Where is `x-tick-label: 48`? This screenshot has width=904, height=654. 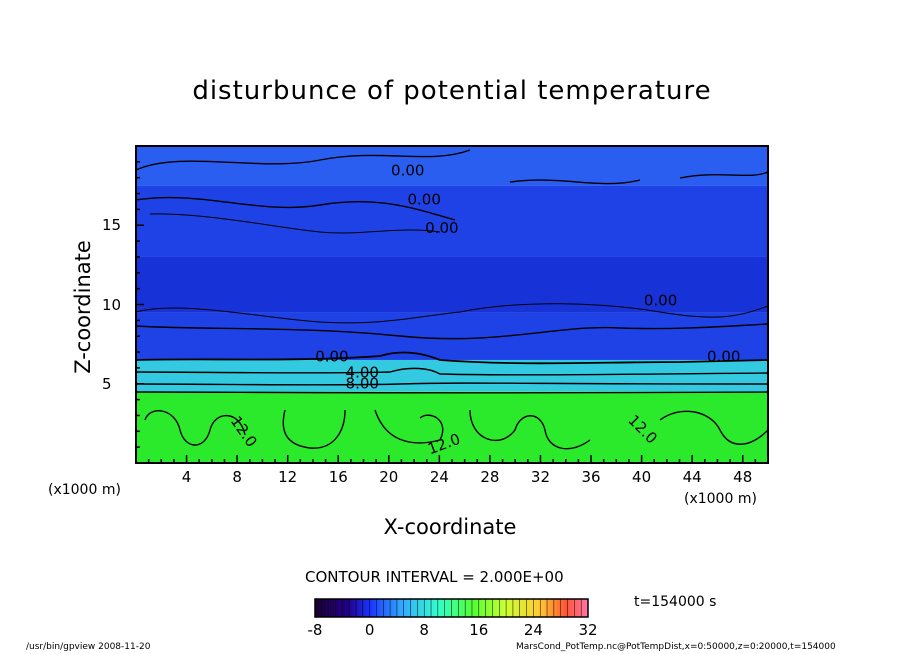 x-tick-label: 48 is located at coordinates (743, 477).